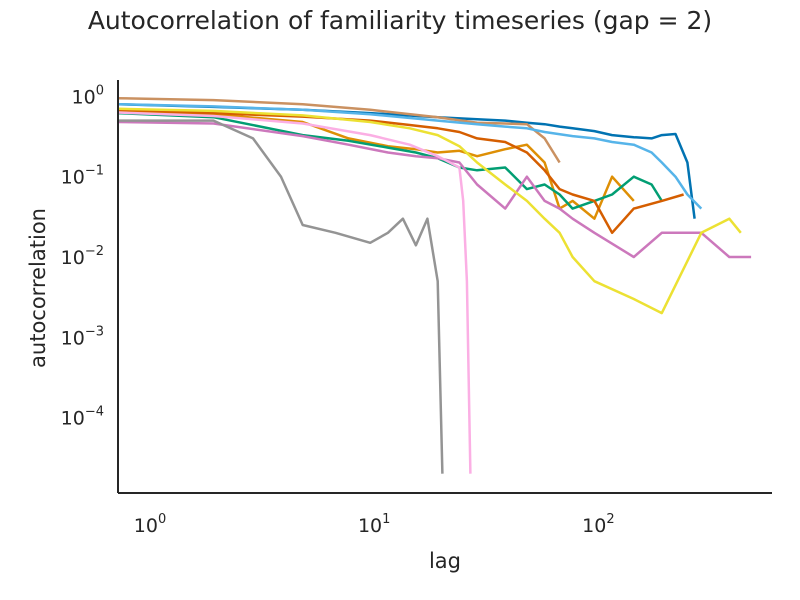  I want to click on x-tick-label-1: 10¹, so click(374, 524).